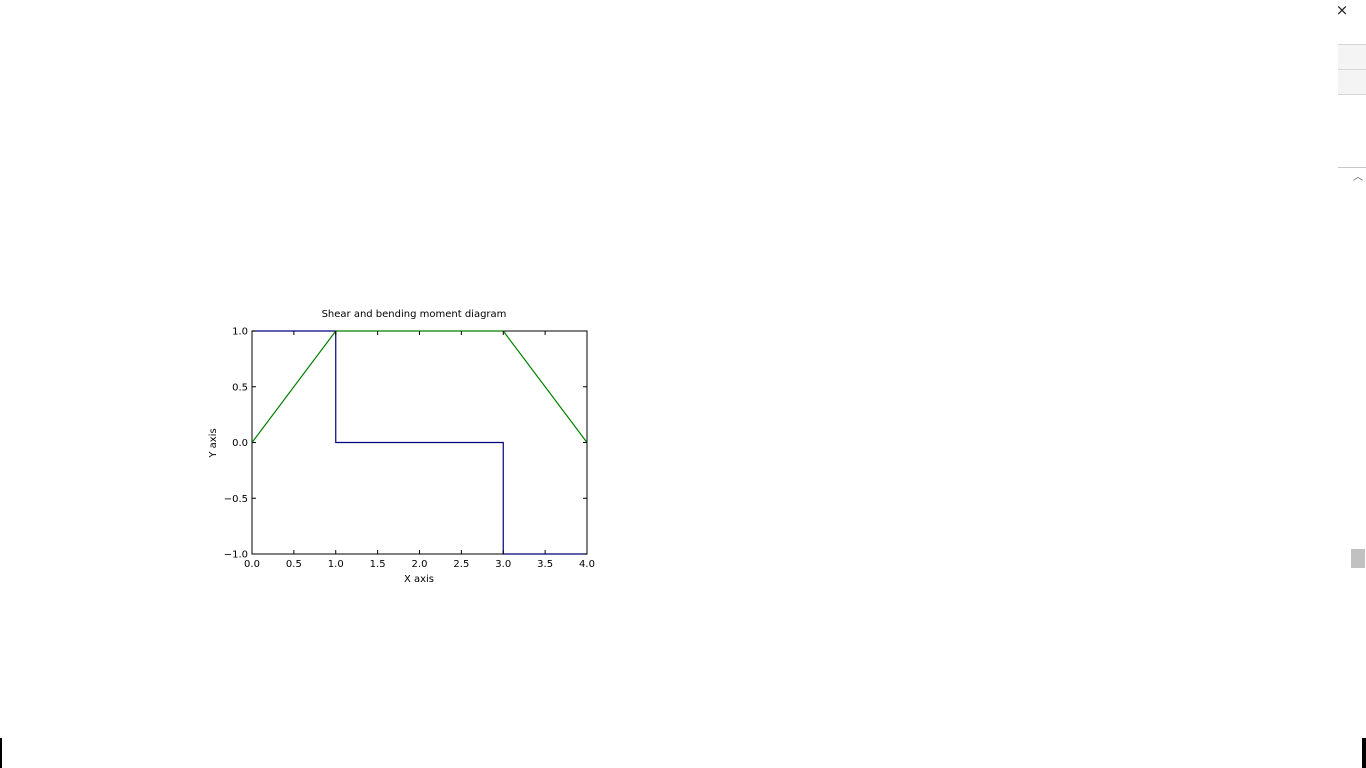 The image size is (1366, 768). Describe the element at coordinates (420, 564) in the screenshot. I see `x-tick-label: 2.0` at that location.